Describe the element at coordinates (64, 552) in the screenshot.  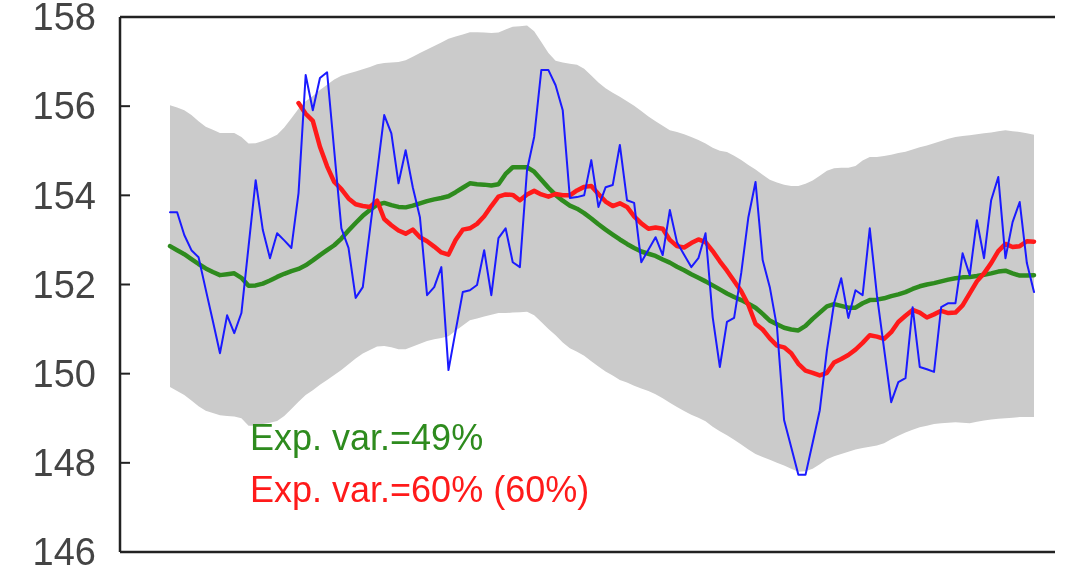
I see `y-tick-label: 146` at that location.